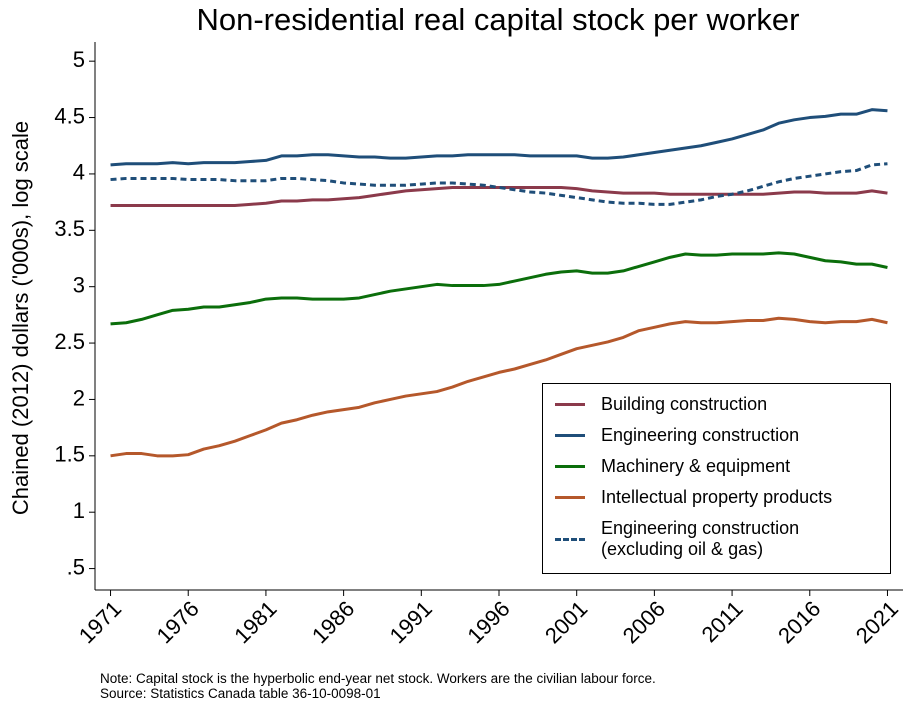 Image resolution: width=904 pixels, height=707 pixels. Describe the element at coordinates (644, 622) in the screenshot. I see `x-tick-label: 2006` at that location.